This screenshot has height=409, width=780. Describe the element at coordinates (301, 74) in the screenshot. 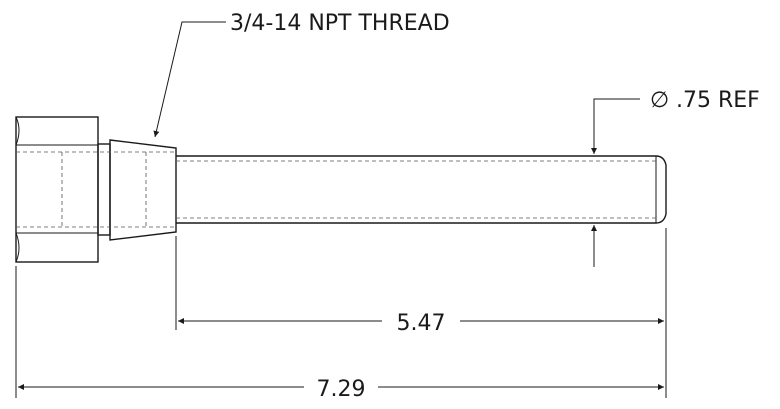

I see `thread-callout: 3/4-14 NPT THREAD` at that location.